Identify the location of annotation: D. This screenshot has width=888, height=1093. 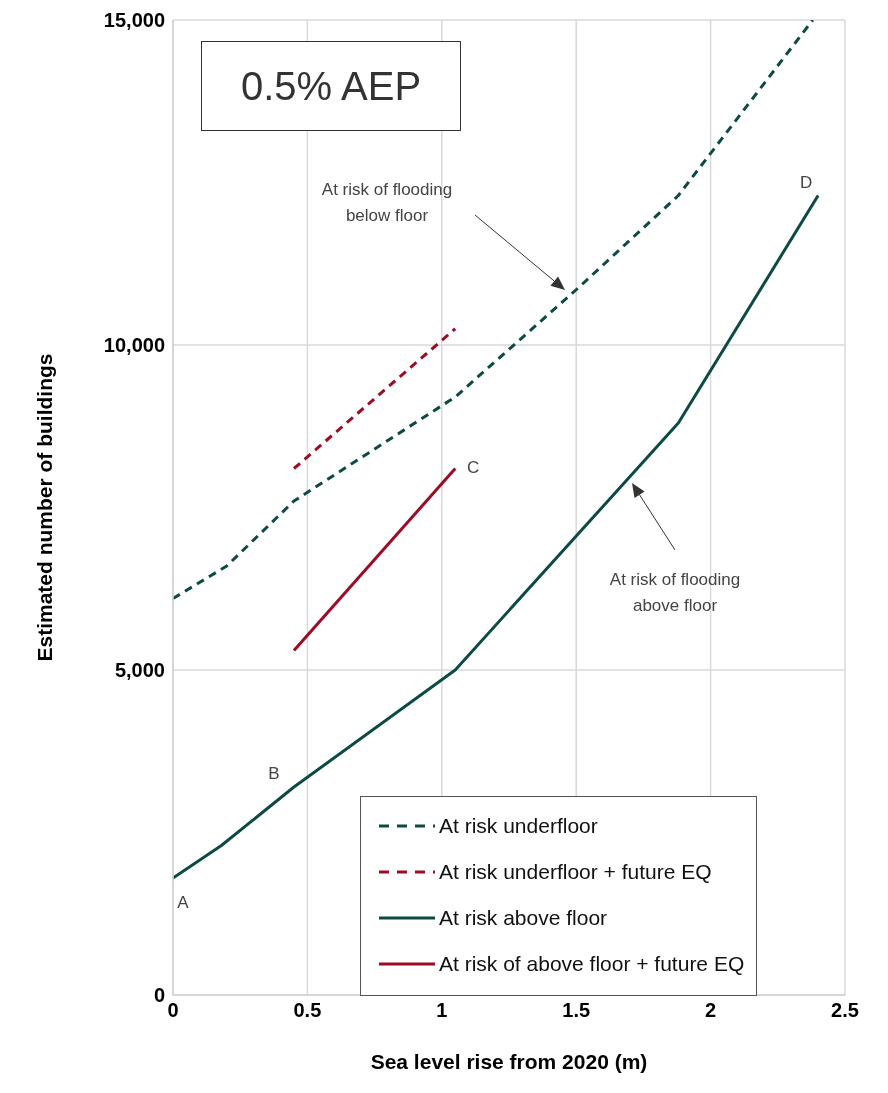
(806, 182).